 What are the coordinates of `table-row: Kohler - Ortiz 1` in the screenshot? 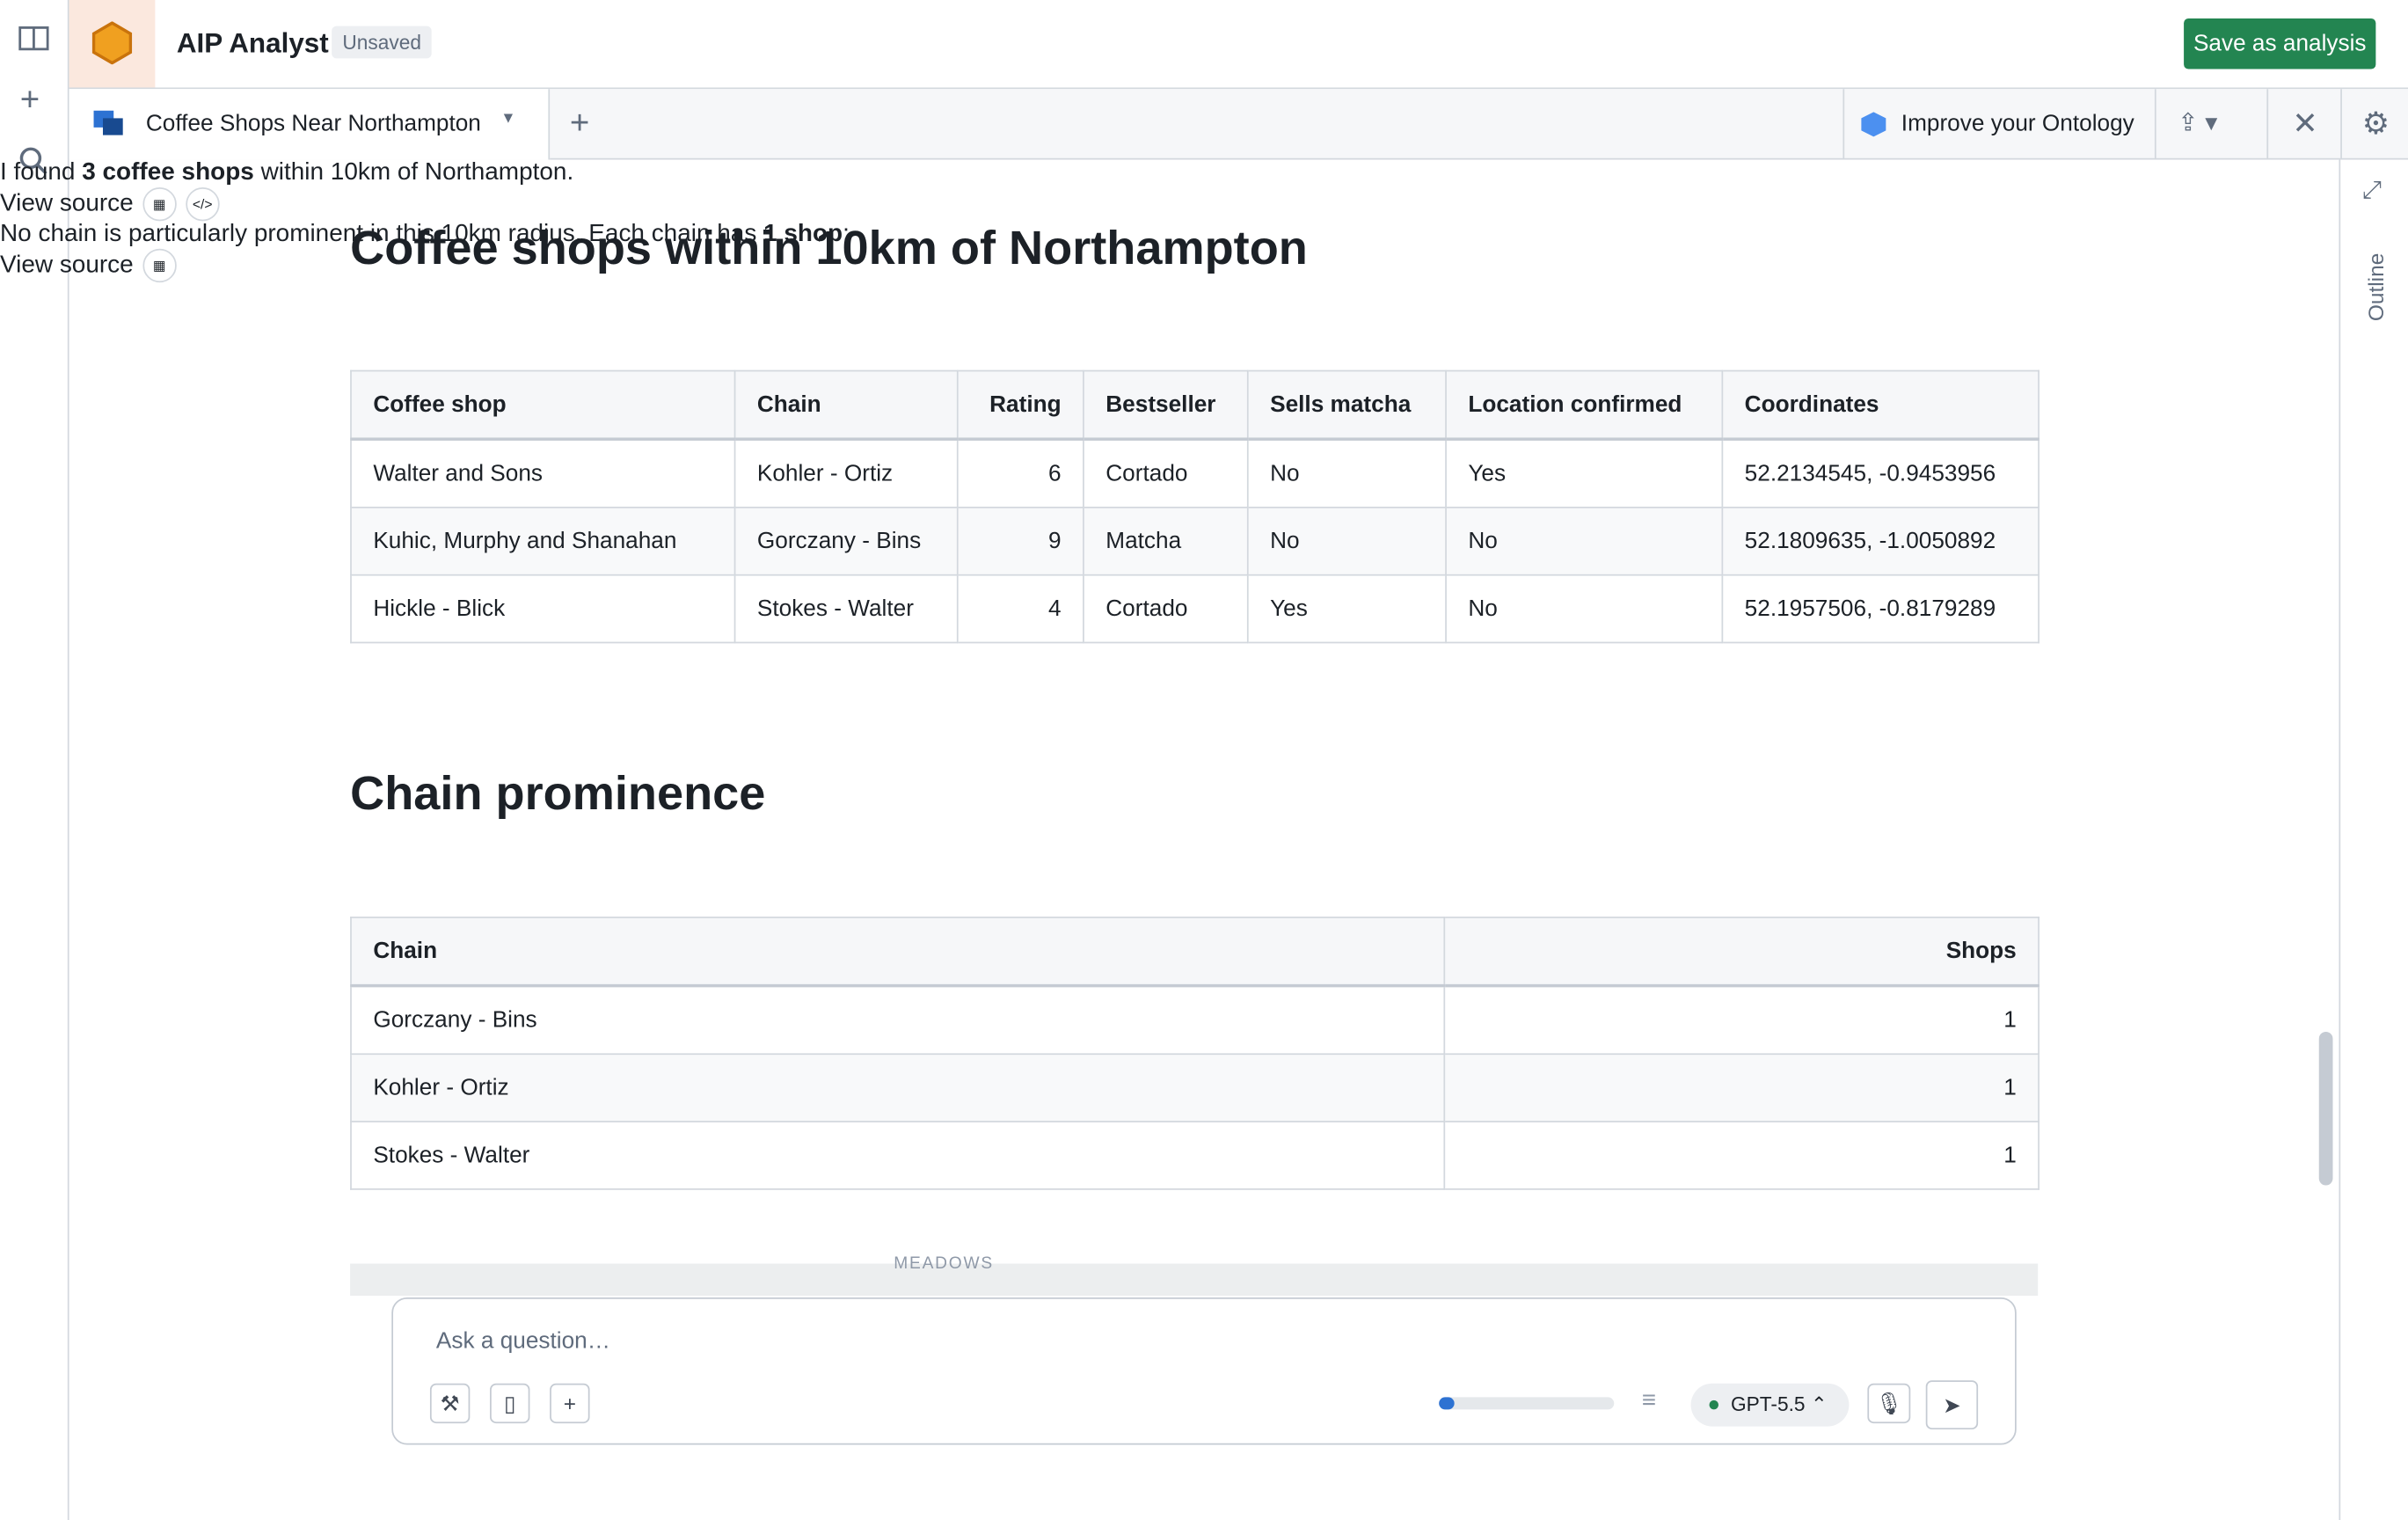 It's located at (1195, 1087).